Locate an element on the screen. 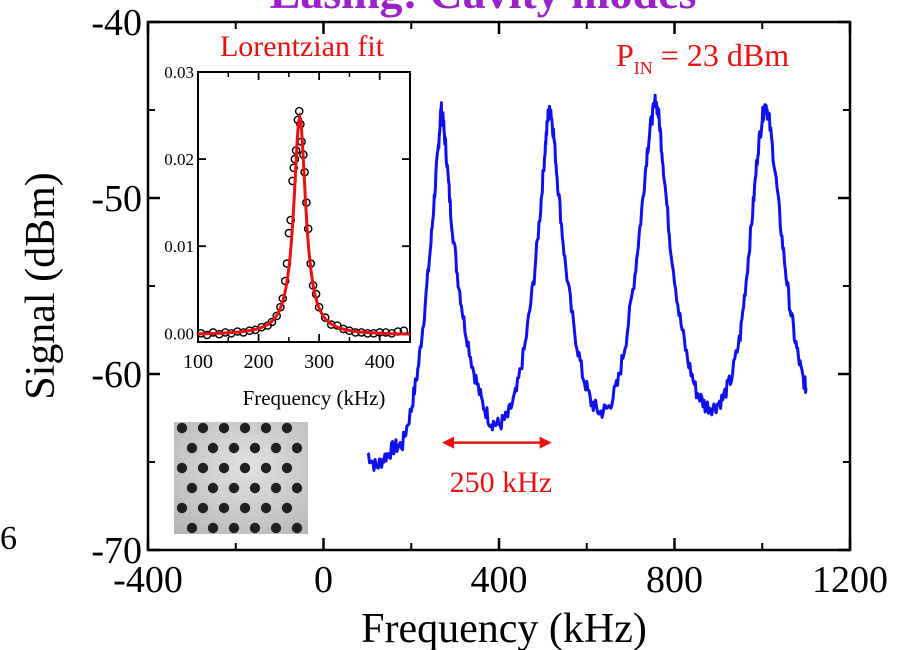 The height and width of the screenshot is (650, 915). inset-x-tick-label: 200 is located at coordinates (259, 362).